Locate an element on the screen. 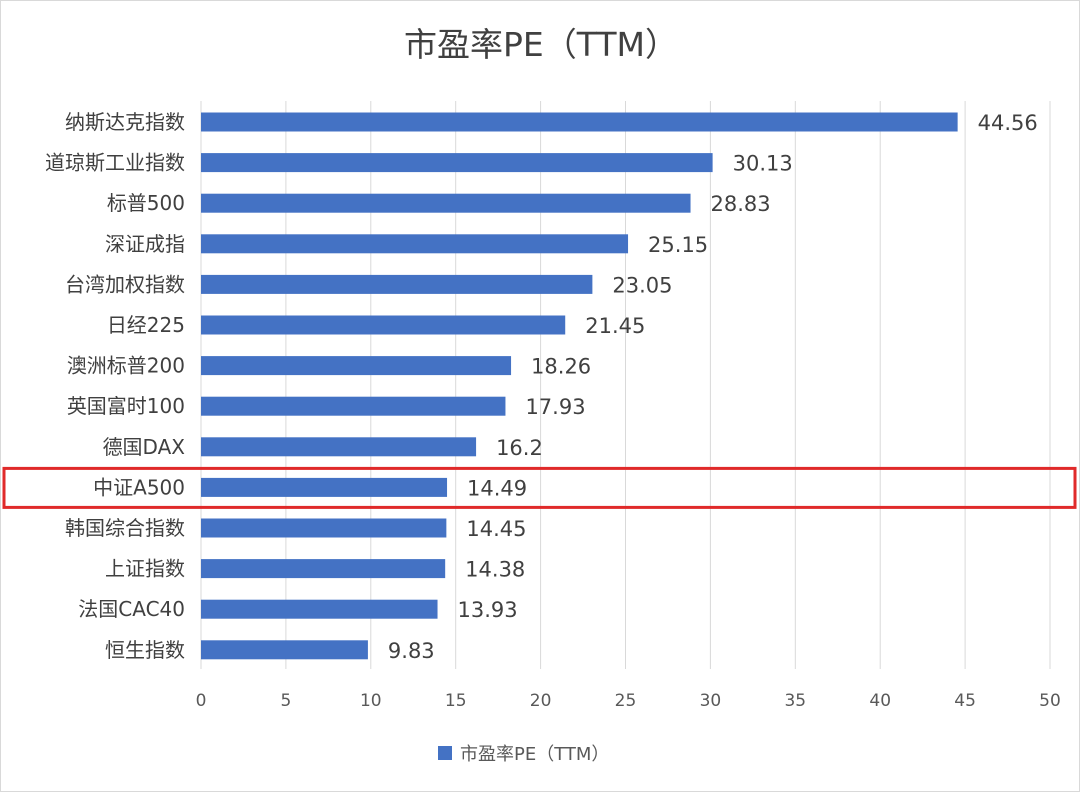 This screenshot has width=1080, height=793. category-label-5: 日经225 is located at coordinates (146, 325).